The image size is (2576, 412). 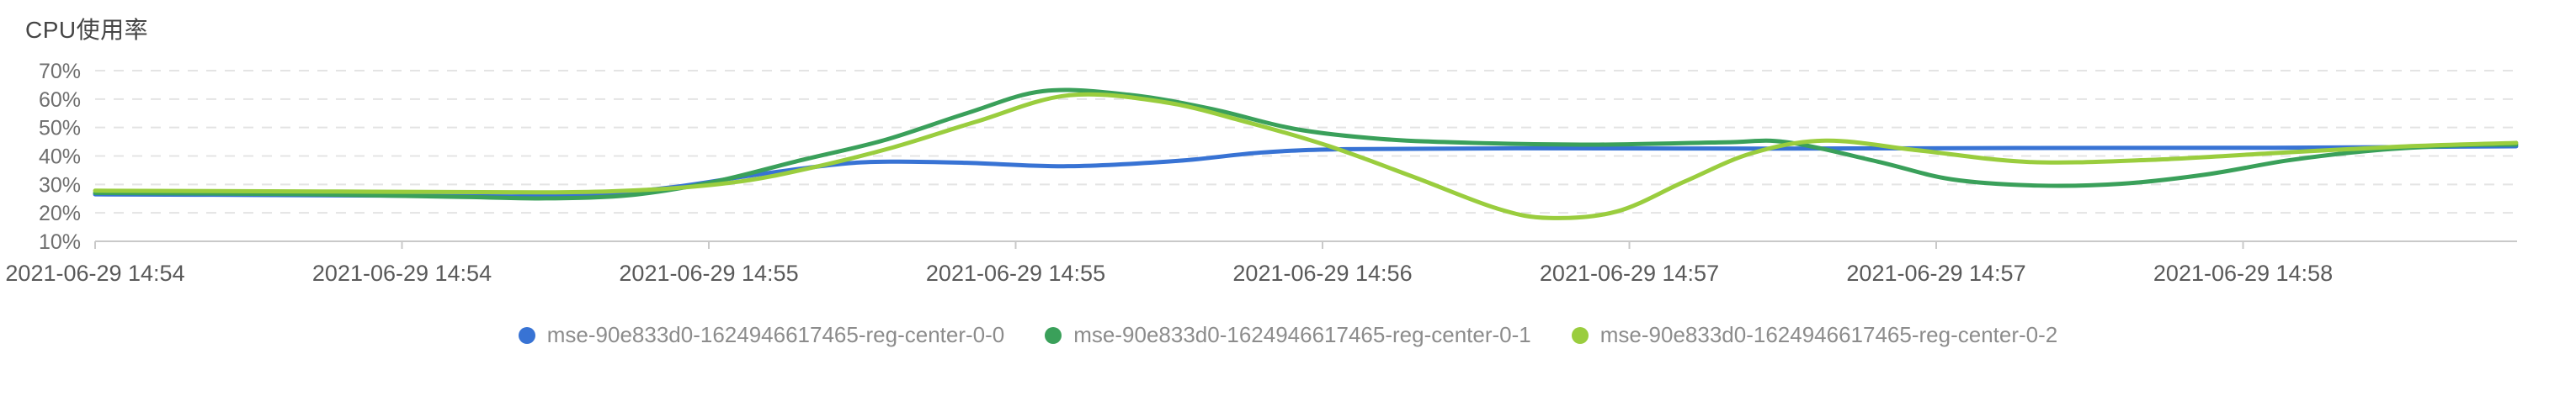 What do you see at coordinates (2243, 273) in the screenshot?
I see `x-axis-label: 2021-06-29 14:58` at bounding box center [2243, 273].